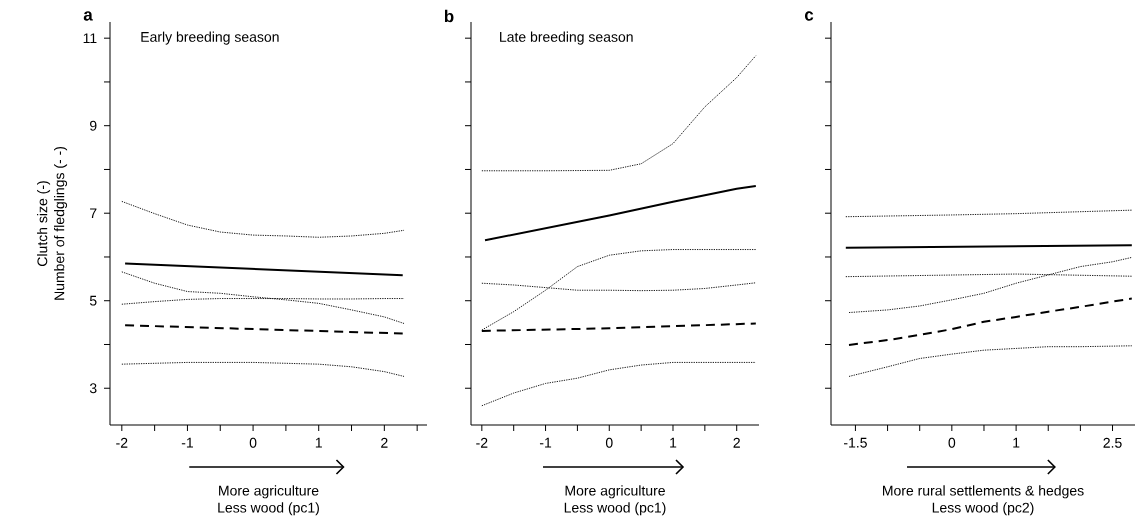 This screenshot has width=1140, height=528. Describe the element at coordinates (855, 442) in the screenshot. I see `x-tick-label: -1.5` at that location.